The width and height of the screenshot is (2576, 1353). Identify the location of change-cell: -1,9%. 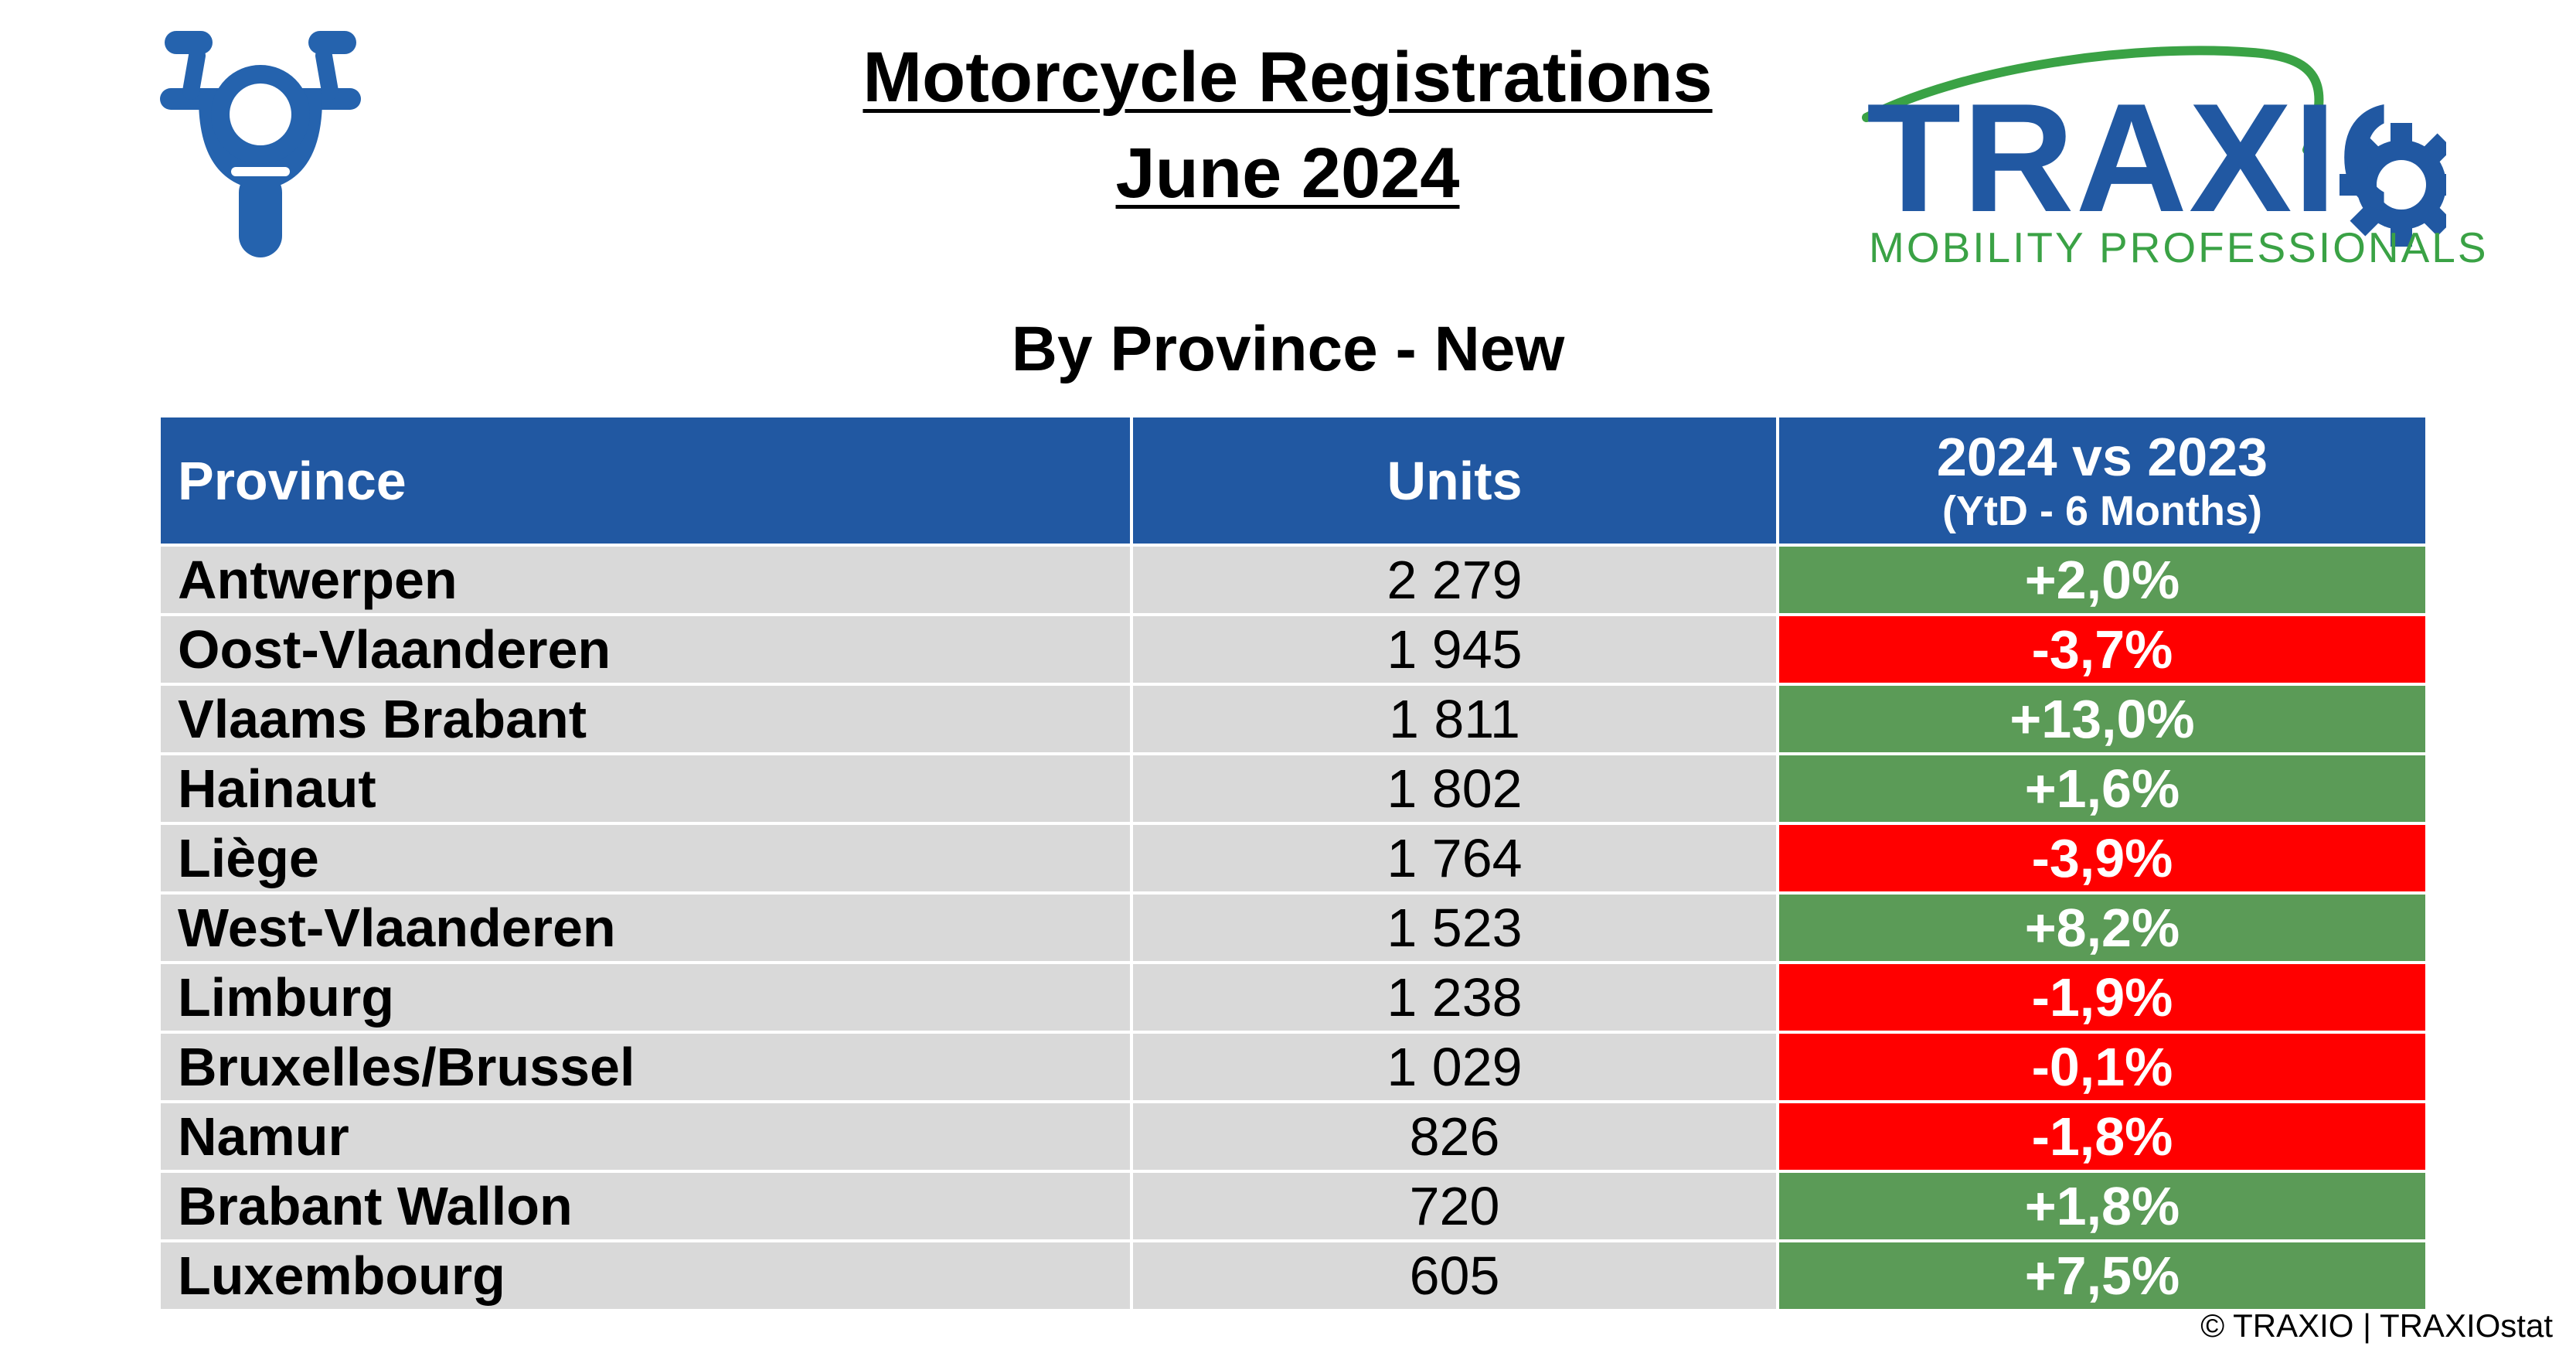
(2101, 998).